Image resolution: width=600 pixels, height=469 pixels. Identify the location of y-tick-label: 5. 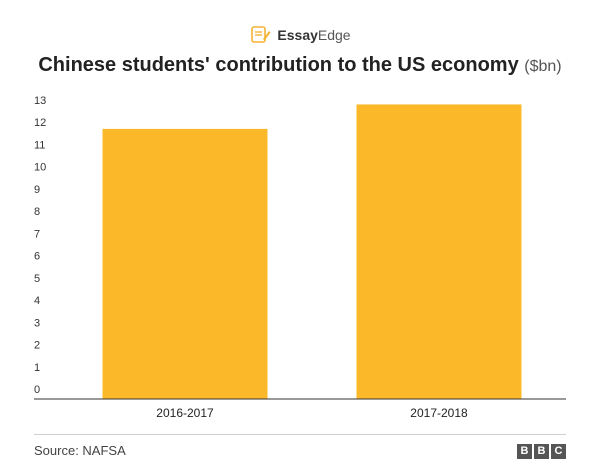
(37, 279).